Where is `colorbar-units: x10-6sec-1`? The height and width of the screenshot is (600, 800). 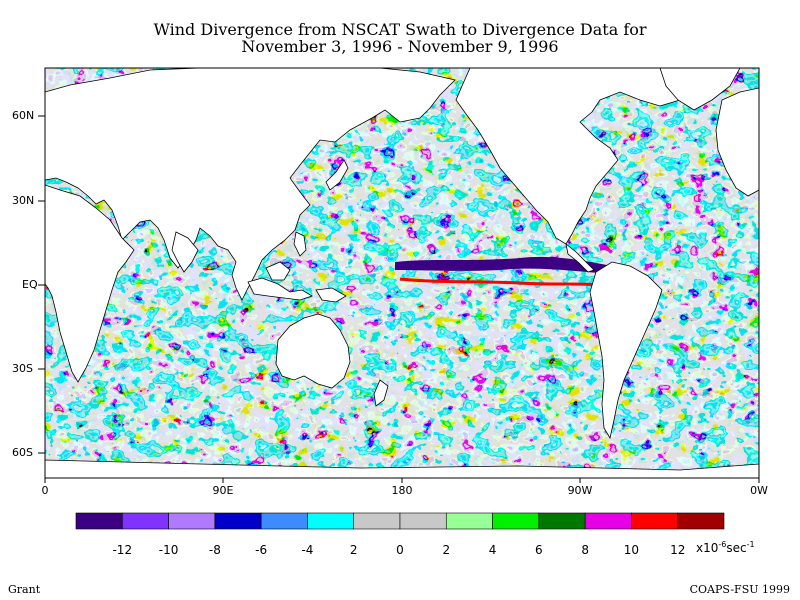
colorbar-units: x10-6sec-1 is located at coordinates (725, 547).